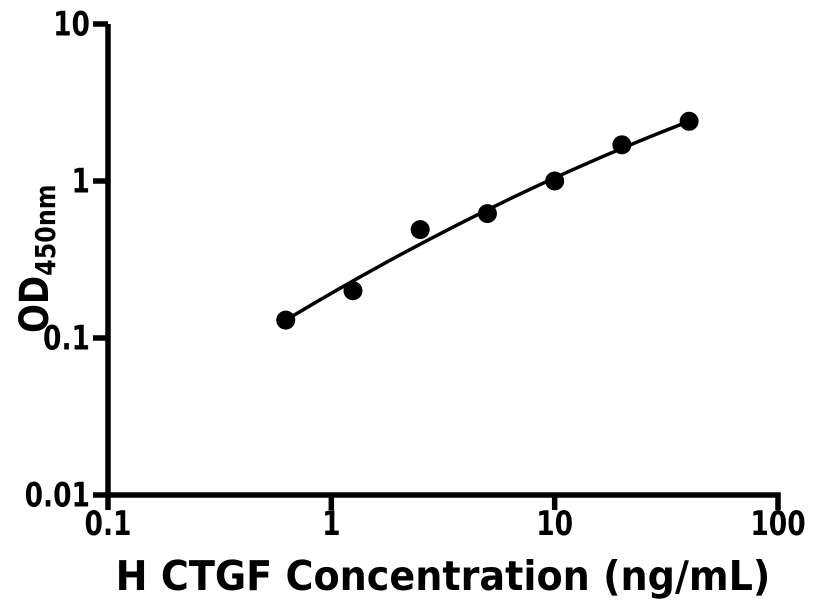 The height and width of the screenshot is (612, 816). What do you see at coordinates (66, 338) in the screenshot?
I see `y-tick-label: 0.1` at bounding box center [66, 338].